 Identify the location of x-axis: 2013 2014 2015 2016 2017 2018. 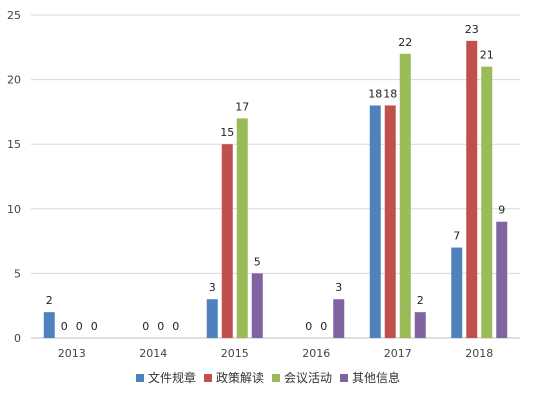
(276, 353).